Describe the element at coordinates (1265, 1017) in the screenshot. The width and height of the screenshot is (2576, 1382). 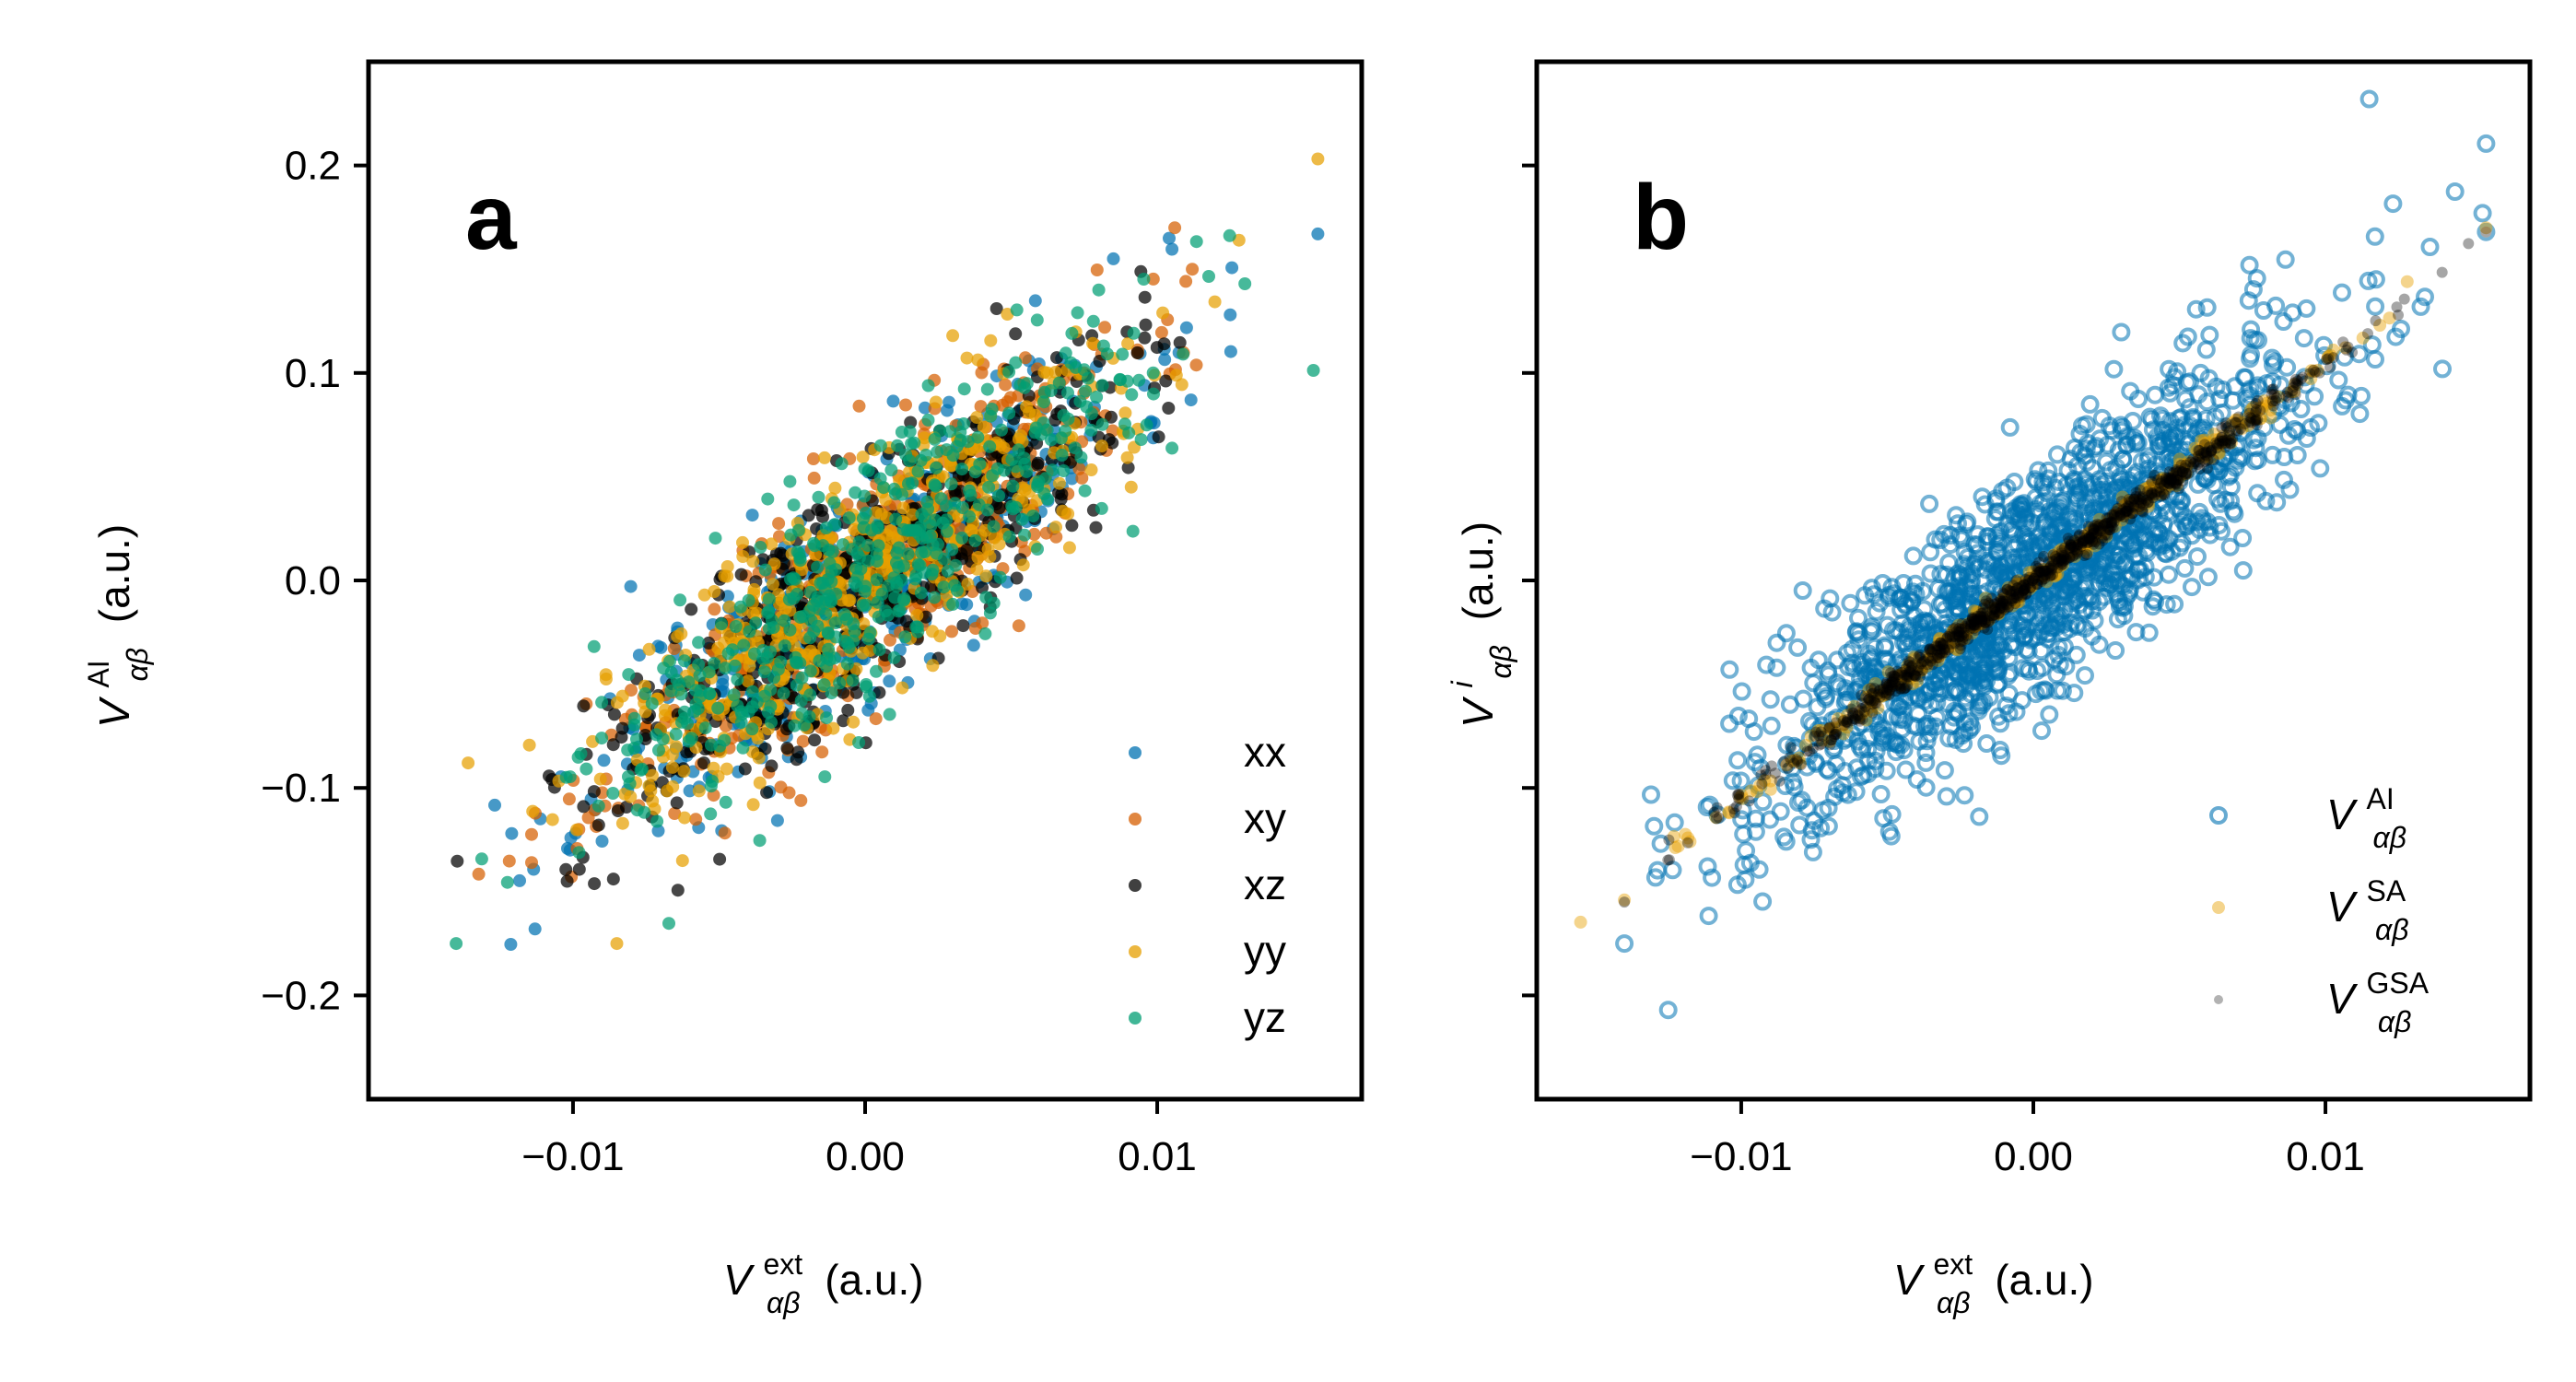
I see `legend-label-yz: yz` at that location.